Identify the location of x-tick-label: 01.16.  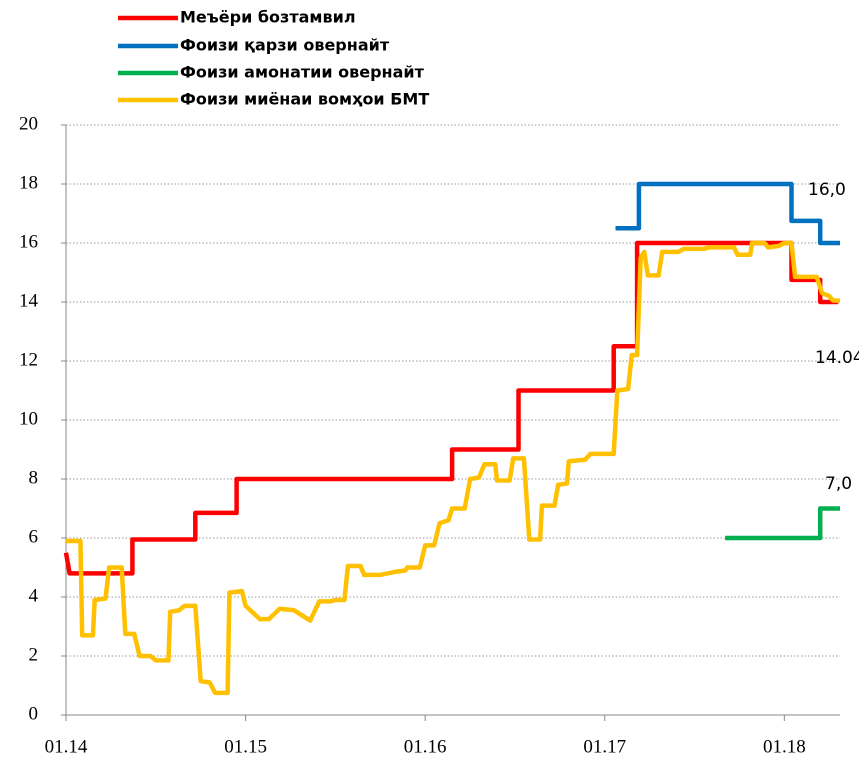
(425, 746).